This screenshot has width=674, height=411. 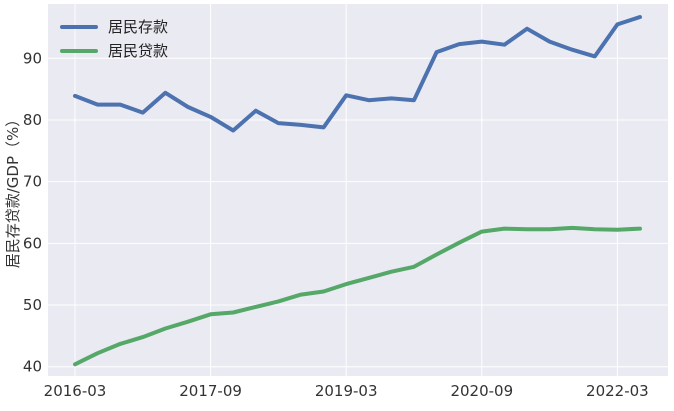 I want to click on legend-label-1: 居民存款, so click(x=138, y=27).